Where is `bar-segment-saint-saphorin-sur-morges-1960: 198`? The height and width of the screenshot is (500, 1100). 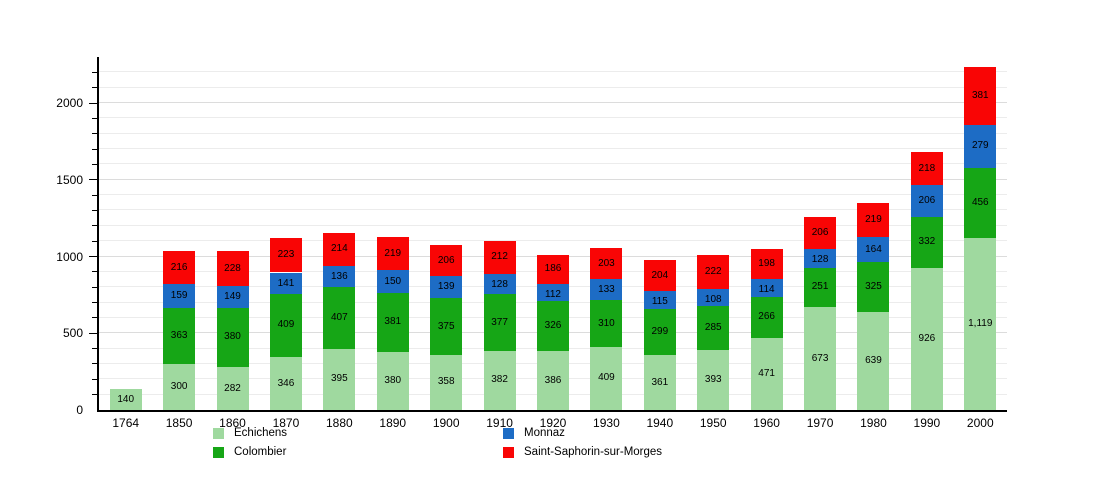
bar-segment-saint-saphorin-sur-morges-1960: 198 is located at coordinates (766, 264).